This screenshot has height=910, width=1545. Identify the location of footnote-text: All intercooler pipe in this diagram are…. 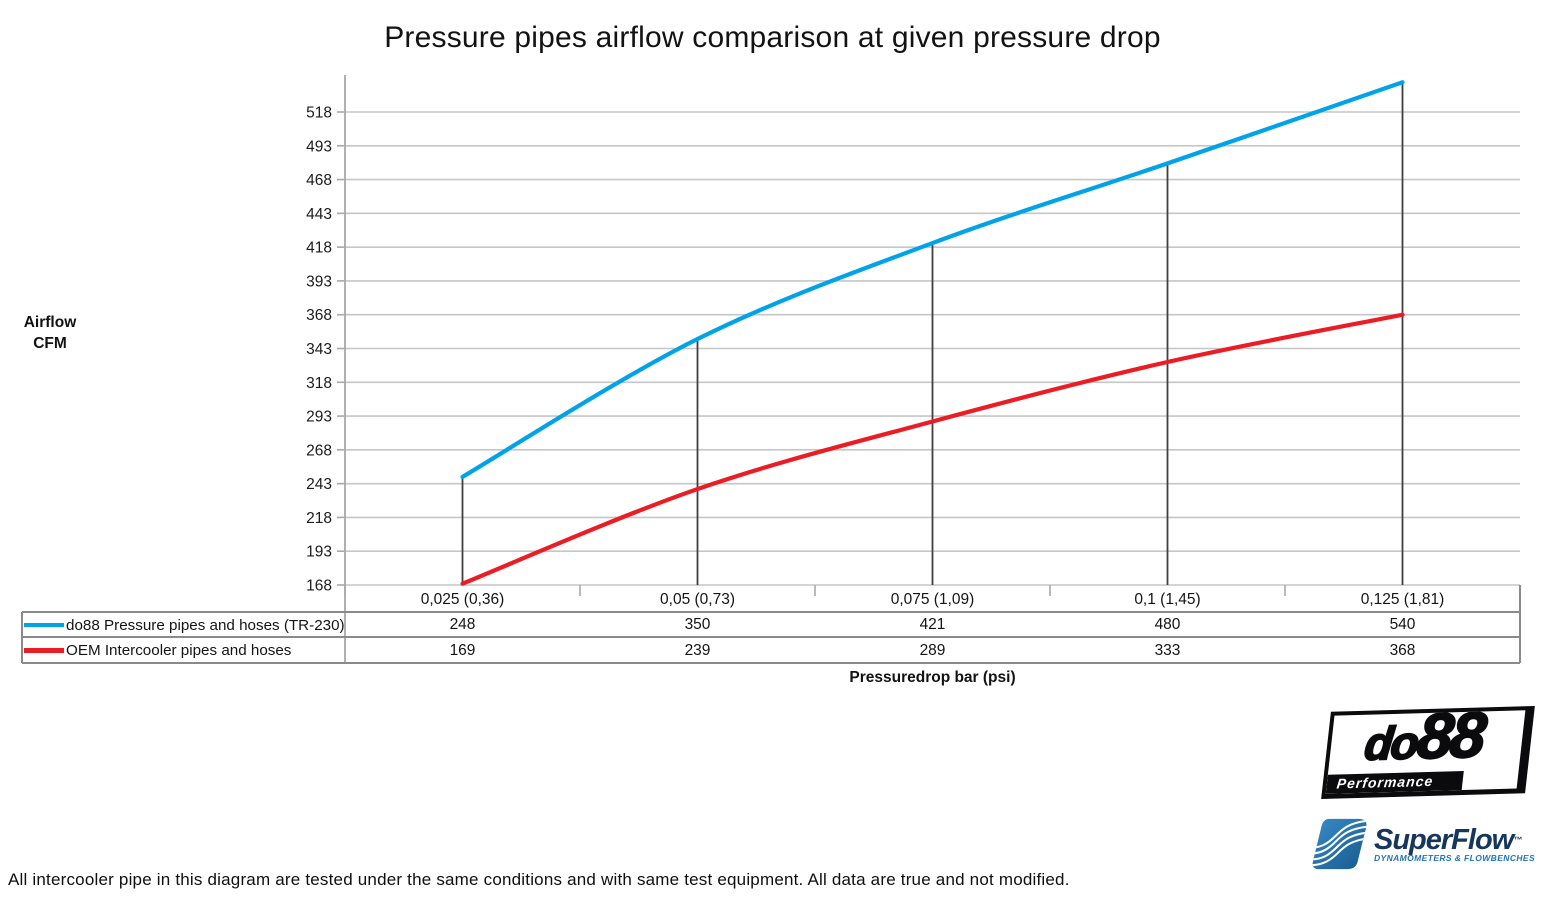
(539, 879).